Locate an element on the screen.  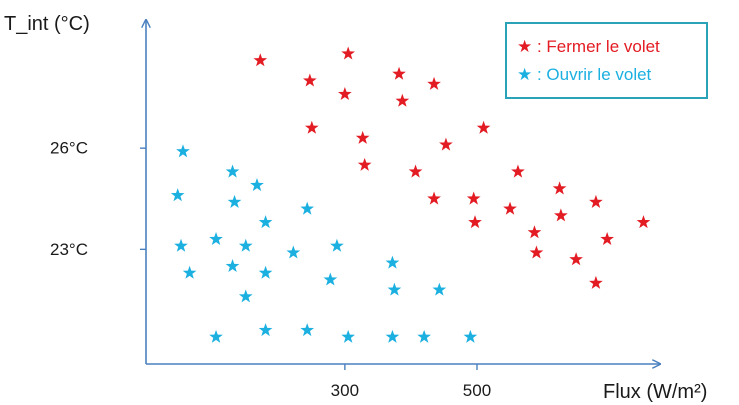
legend-entry-fermer: ★ : Fermer le volet is located at coordinates (588, 46).